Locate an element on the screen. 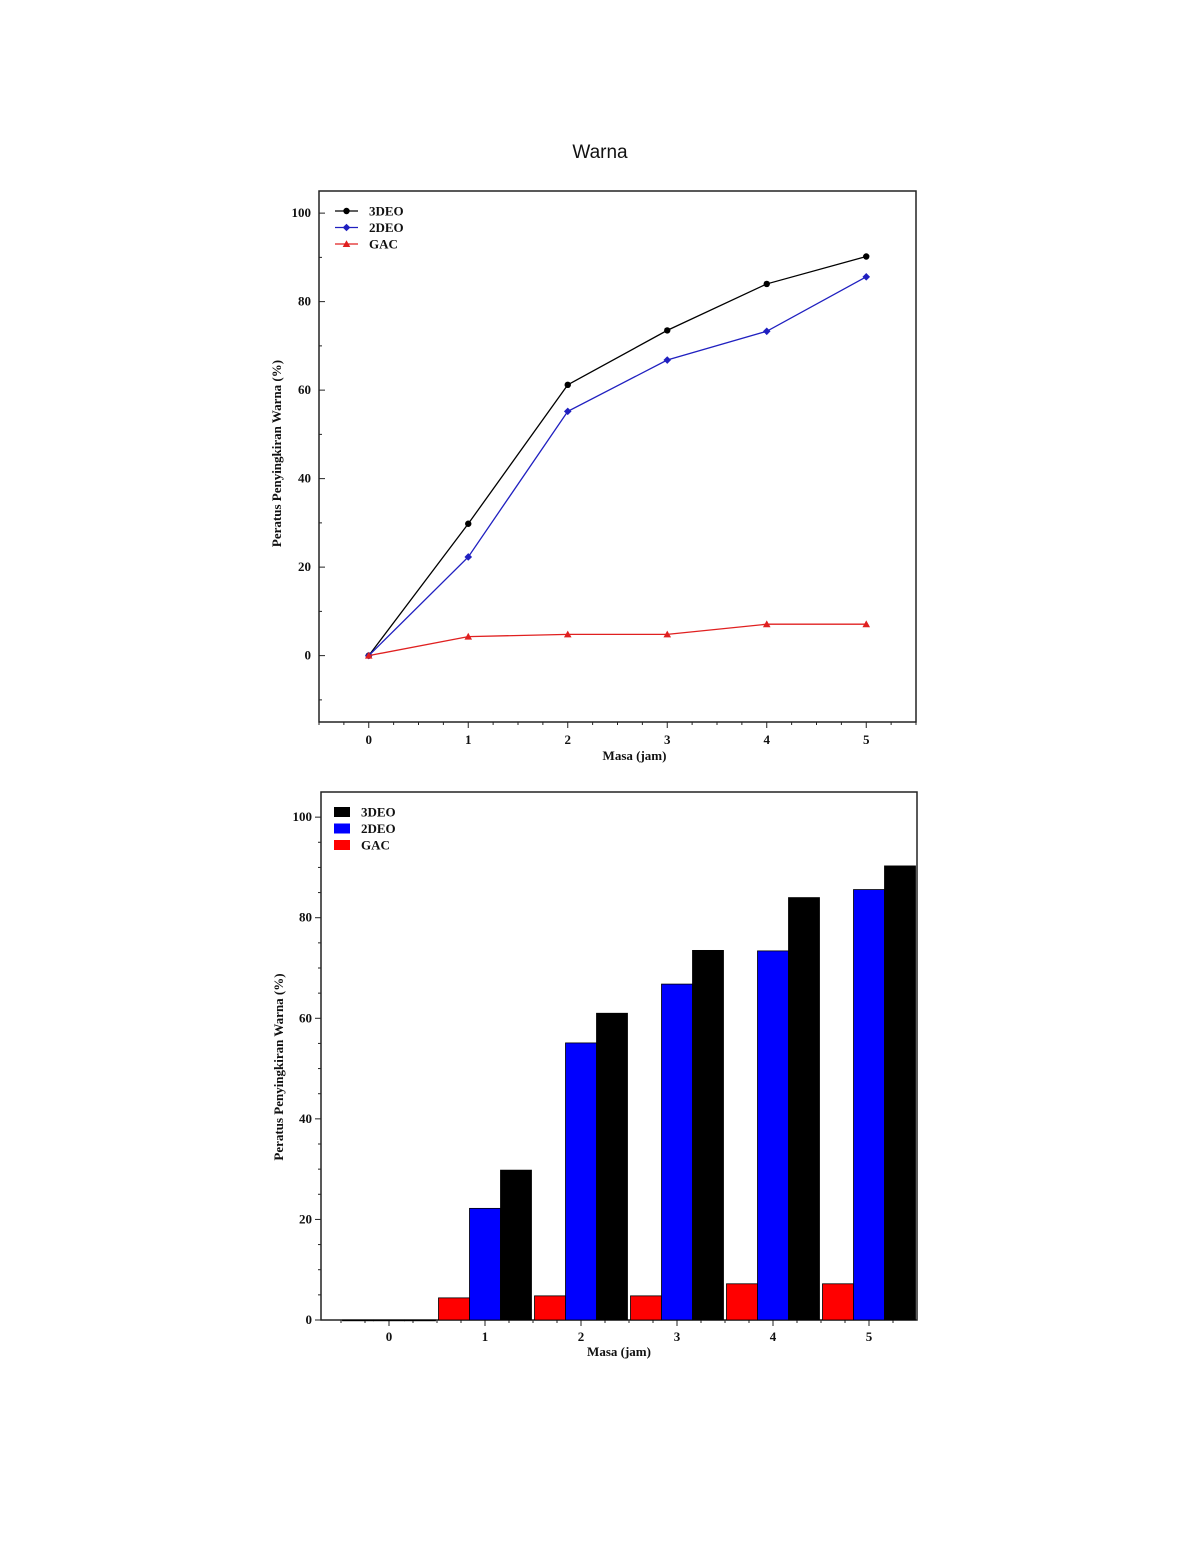 Image resolution: width=1200 pixels, height=1553 pixels. line-2deo is located at coordinates (617, 466).